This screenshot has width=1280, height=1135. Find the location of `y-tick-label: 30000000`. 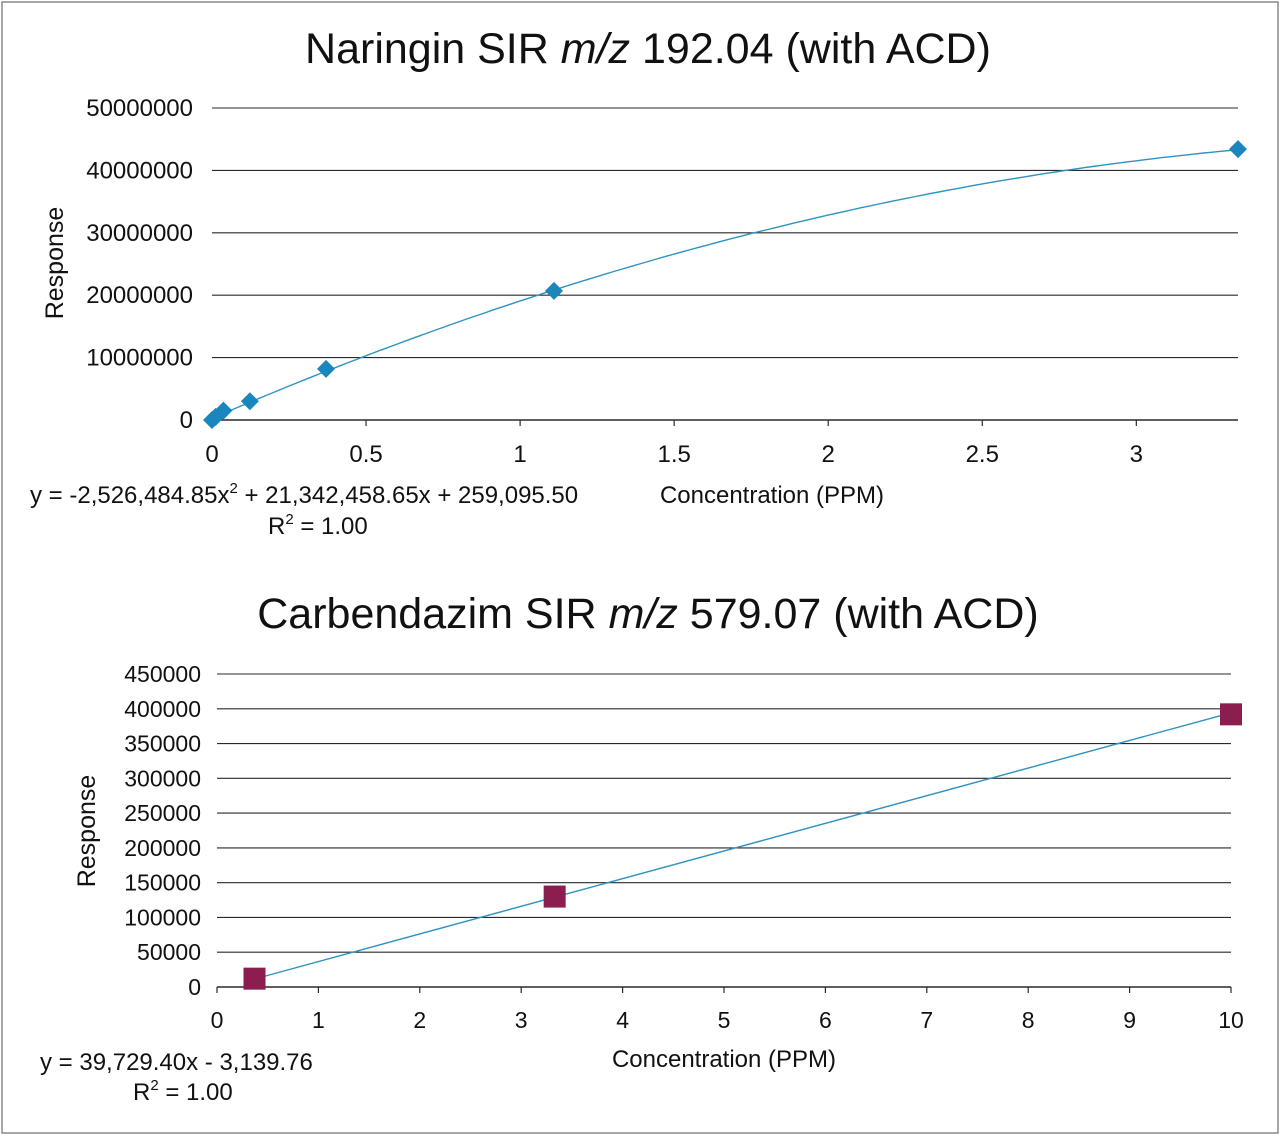

y-tick-label: 30000000 is located at coordinates (139, 233).